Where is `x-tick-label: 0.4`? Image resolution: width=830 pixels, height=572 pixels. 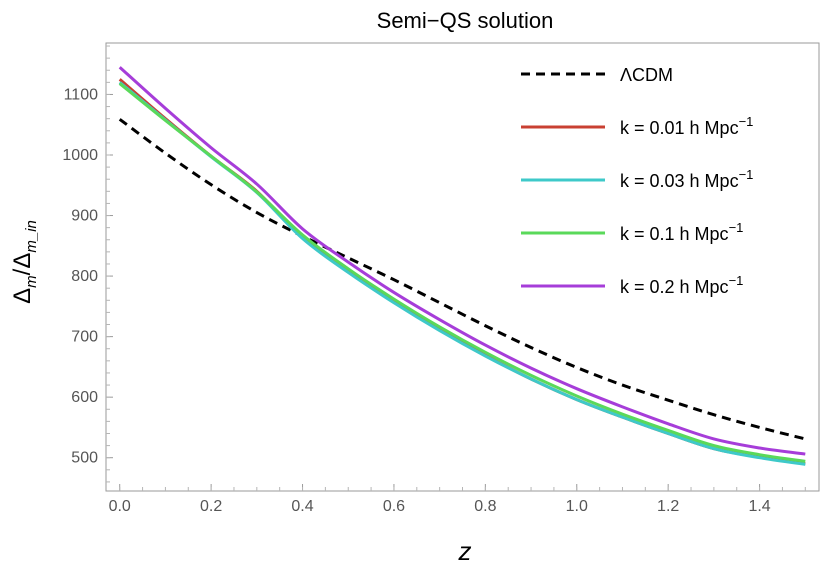
x-tick-label: 0.4 is located at coordinates (302, 506).